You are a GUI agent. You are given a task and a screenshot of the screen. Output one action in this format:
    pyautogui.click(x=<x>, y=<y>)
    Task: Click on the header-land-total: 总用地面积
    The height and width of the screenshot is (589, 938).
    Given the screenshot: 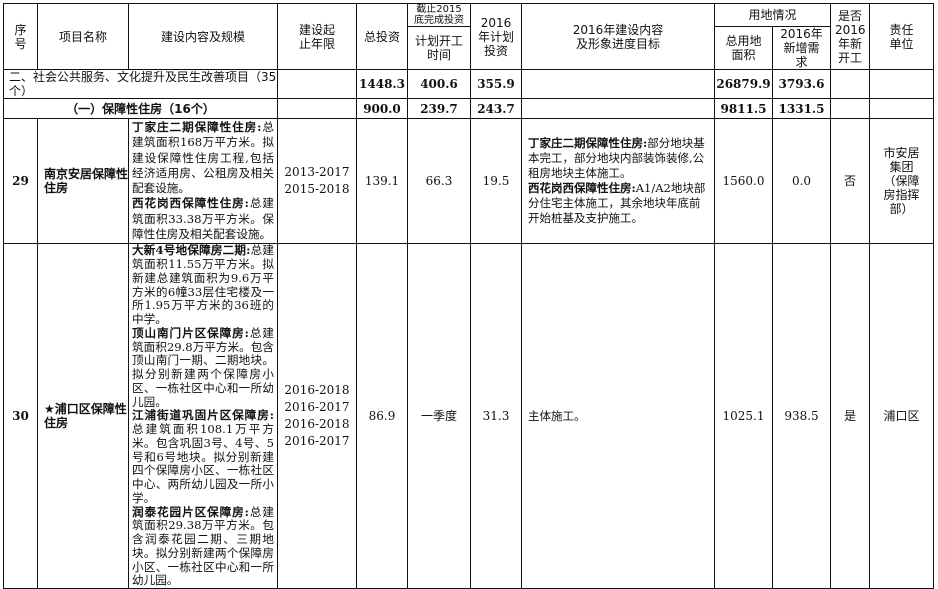 What is the action you would take?
    pyautogui.click(x=743, y=48)
    